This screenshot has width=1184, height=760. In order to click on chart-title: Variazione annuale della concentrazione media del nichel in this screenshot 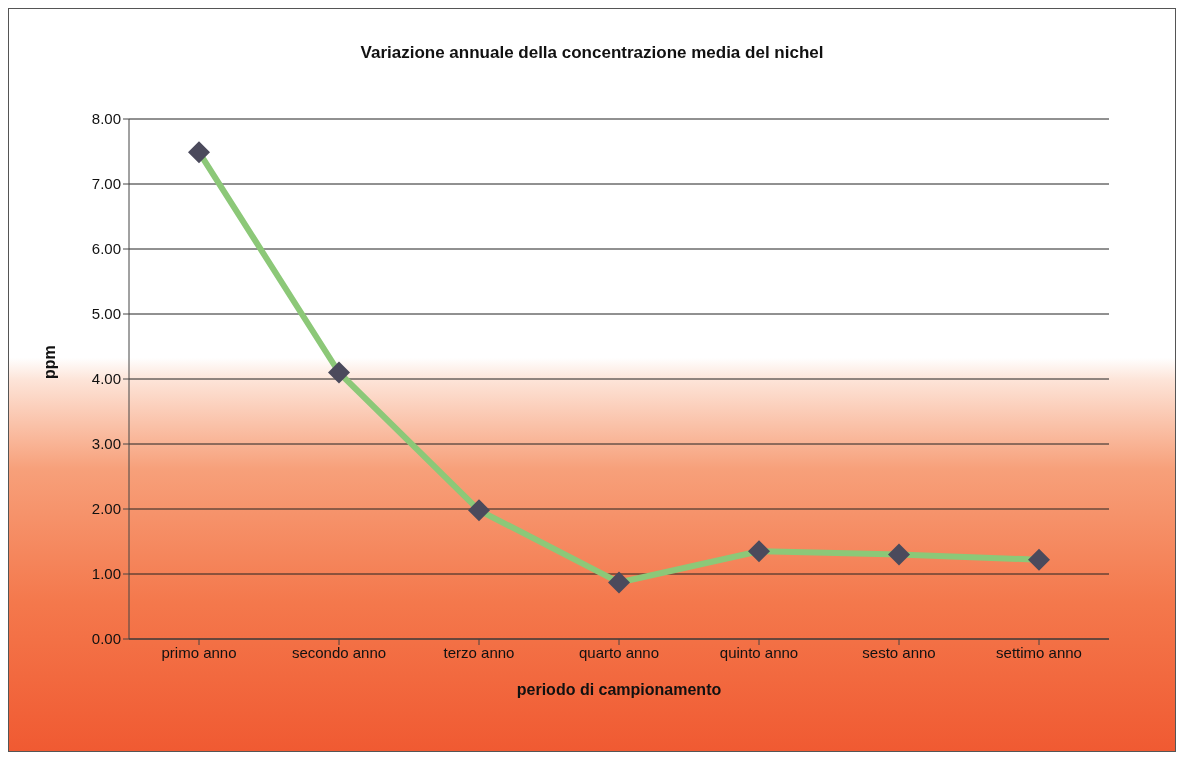, I will do `click(592, 53)`.